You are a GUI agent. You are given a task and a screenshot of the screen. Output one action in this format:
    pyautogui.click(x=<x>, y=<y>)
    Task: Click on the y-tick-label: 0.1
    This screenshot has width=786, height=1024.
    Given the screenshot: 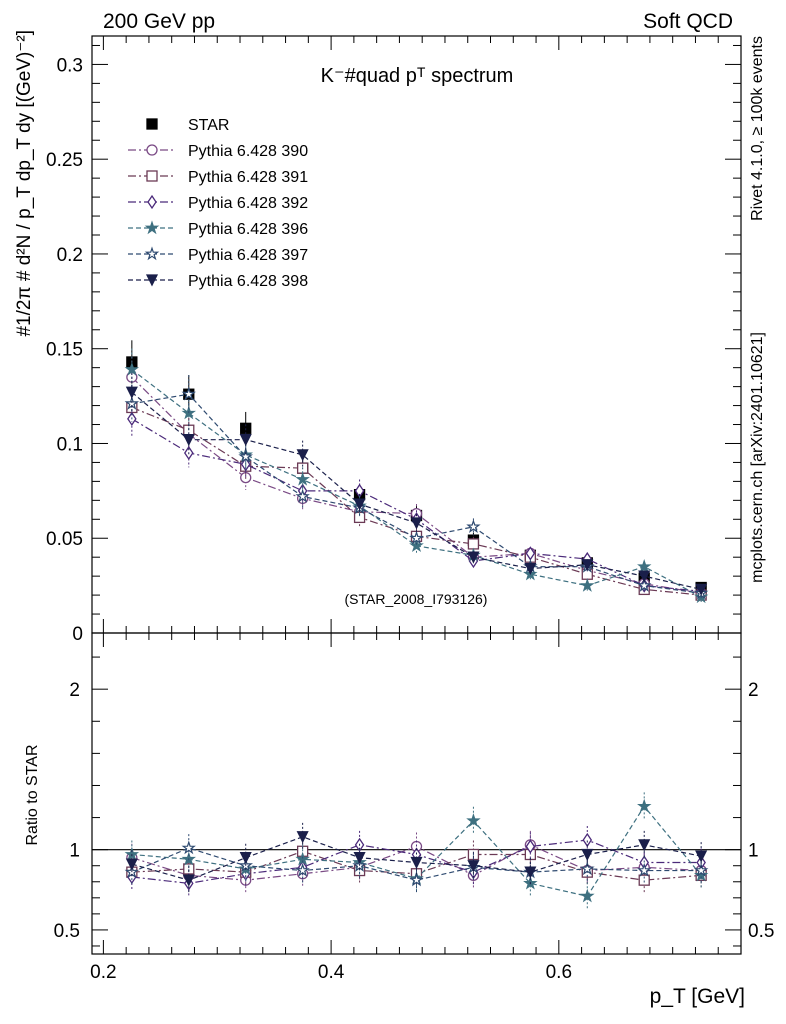 What is the action you would take?
    pyautogui.click(x=70, y=444)
    